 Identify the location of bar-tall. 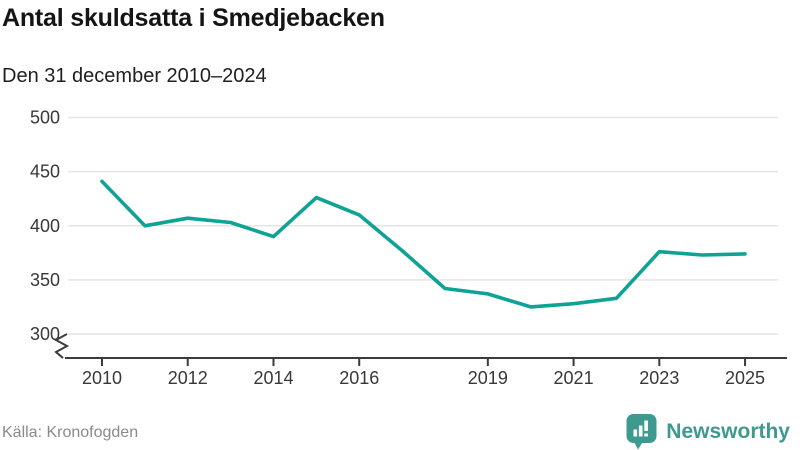
(641, 431).